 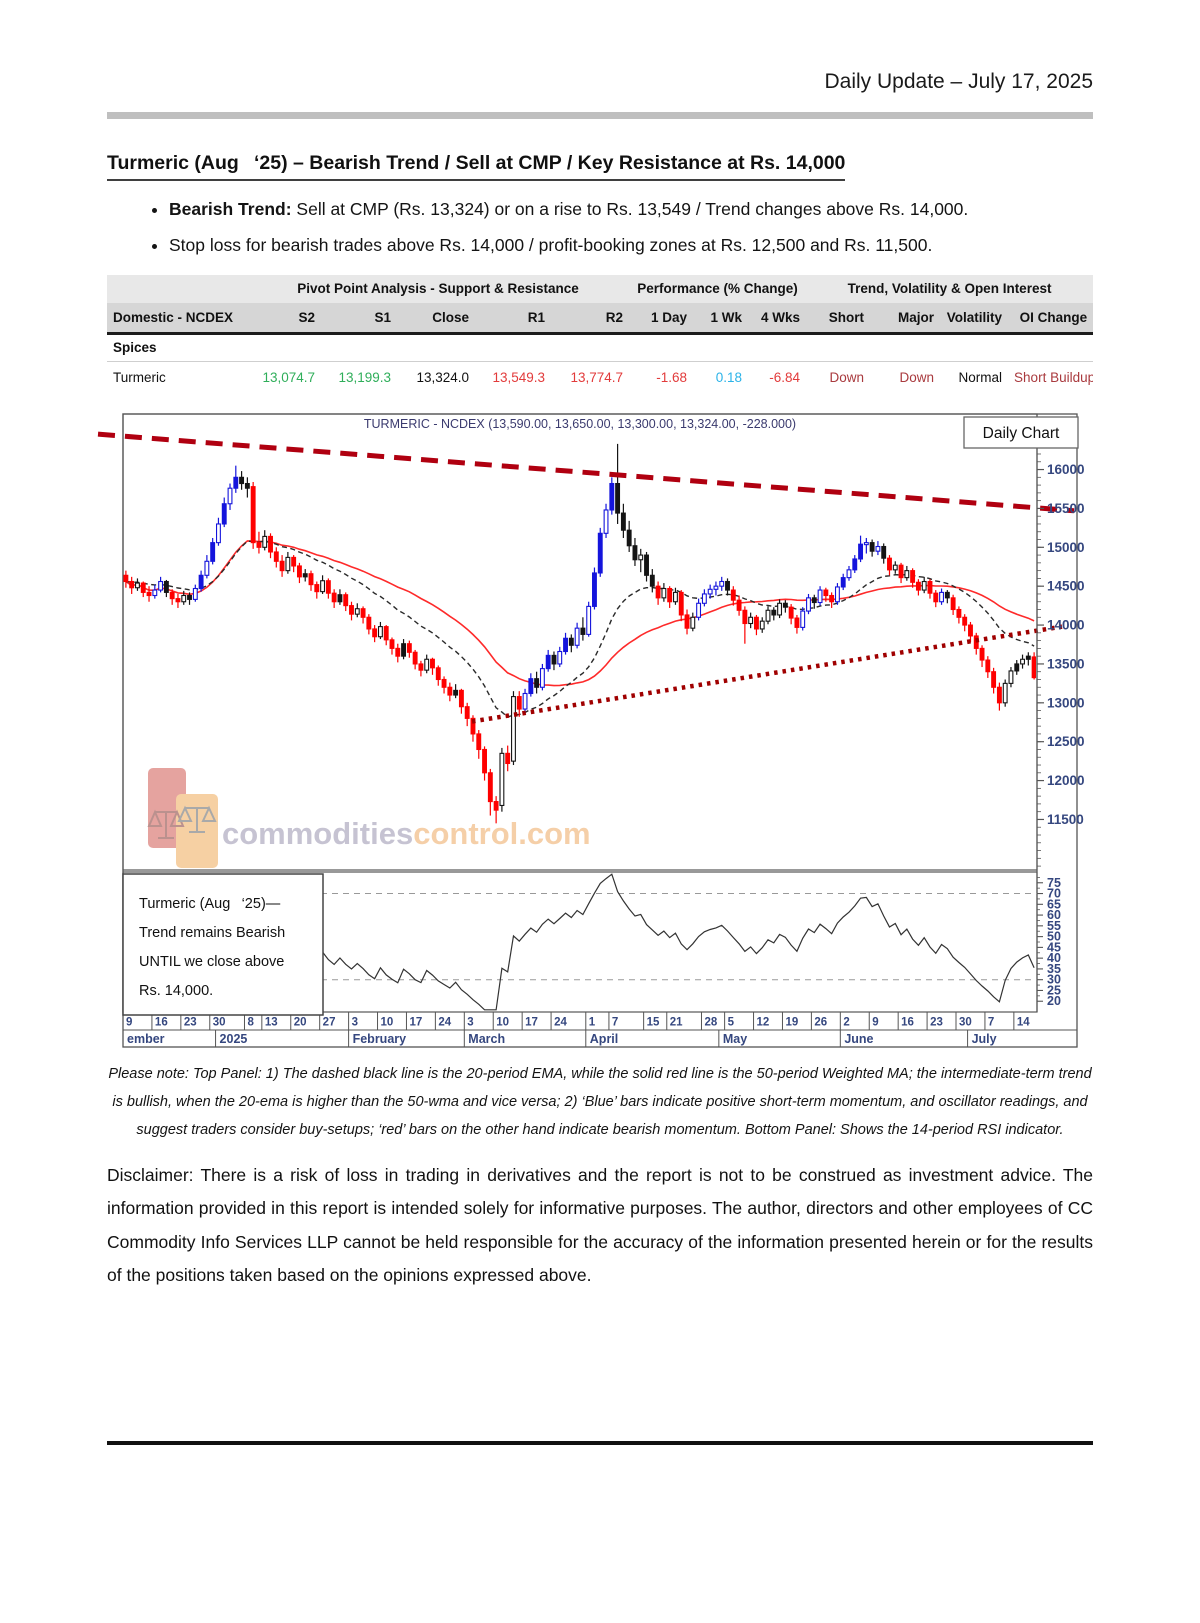 What do you see at coordinates (271, 1022) in the screenshot?
I see `svg-text: 13` at bounding box center [271, 1022].